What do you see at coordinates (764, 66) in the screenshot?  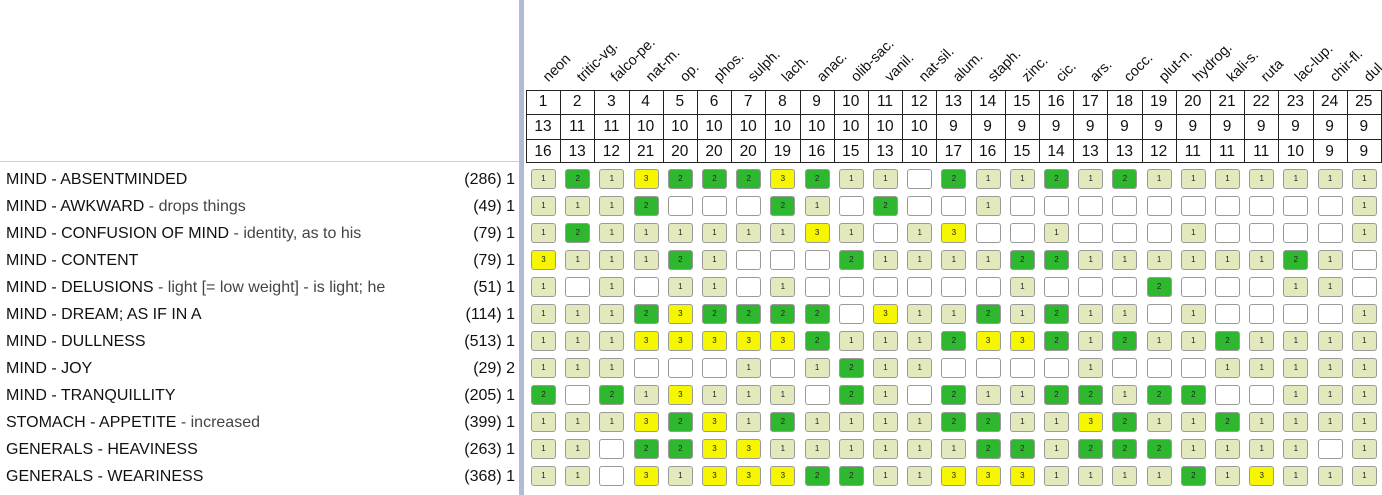 I see `remedy-name: sulph.` at bounding box center [764, 66].